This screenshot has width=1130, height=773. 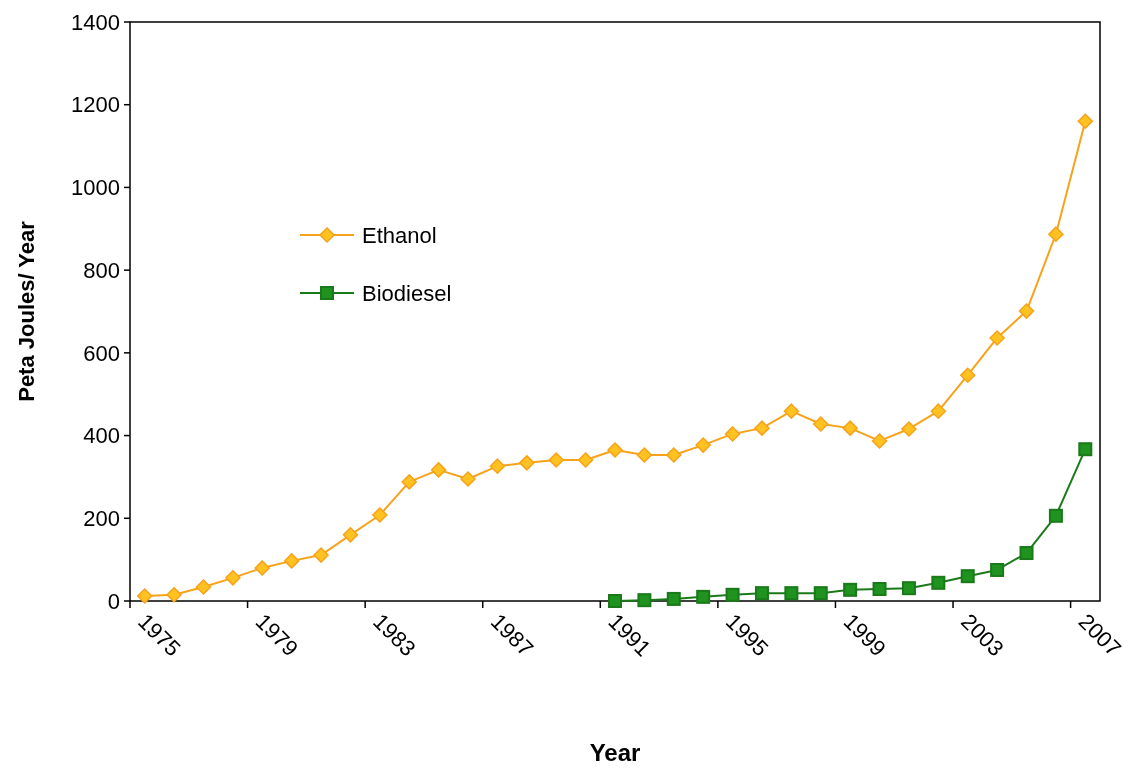 What do you see at coordinates (101, 436) in the screenshot?
I see `y-tick-label: 400` at bounding box center [101, 436].